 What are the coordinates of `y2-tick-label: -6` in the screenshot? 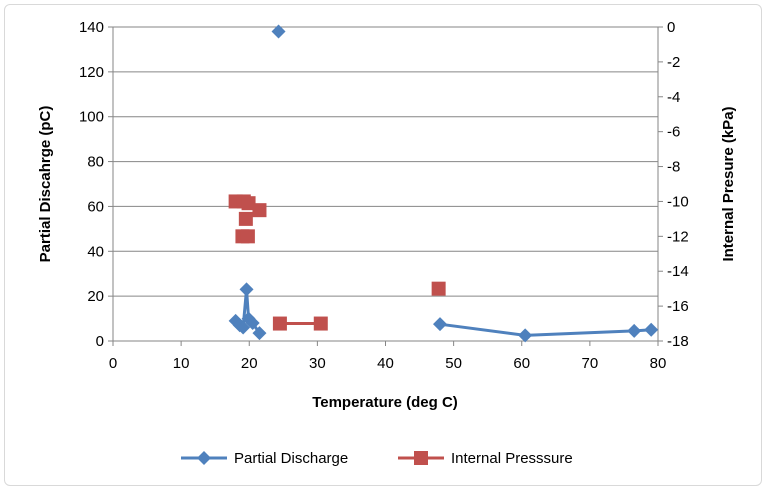 It's located at (673, 132).